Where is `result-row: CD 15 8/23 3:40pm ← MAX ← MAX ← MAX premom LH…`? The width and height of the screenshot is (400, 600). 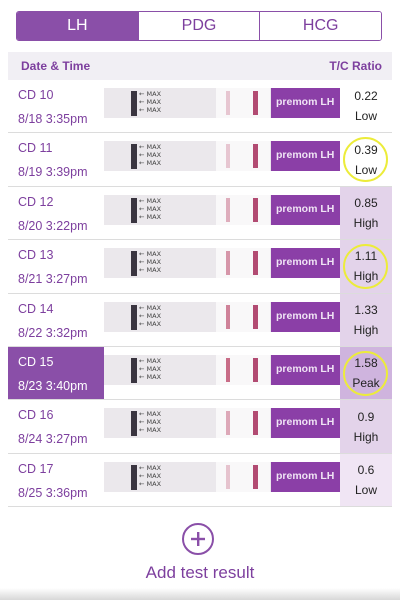
result-row: CD 15 8/23 3:40pm ← MAX ← MAX ← MAX premom LH… is located at coordinates (200, 373).